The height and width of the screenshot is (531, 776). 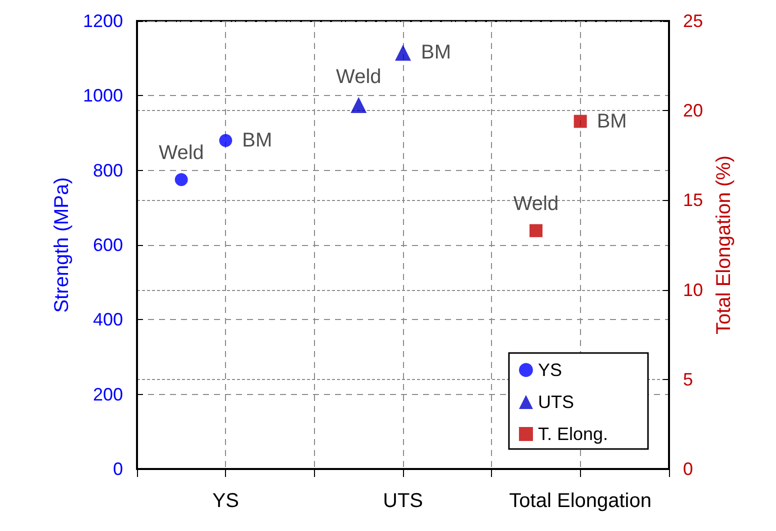 I want to click on y-tick-label: 0, so click(x=117, y=469).